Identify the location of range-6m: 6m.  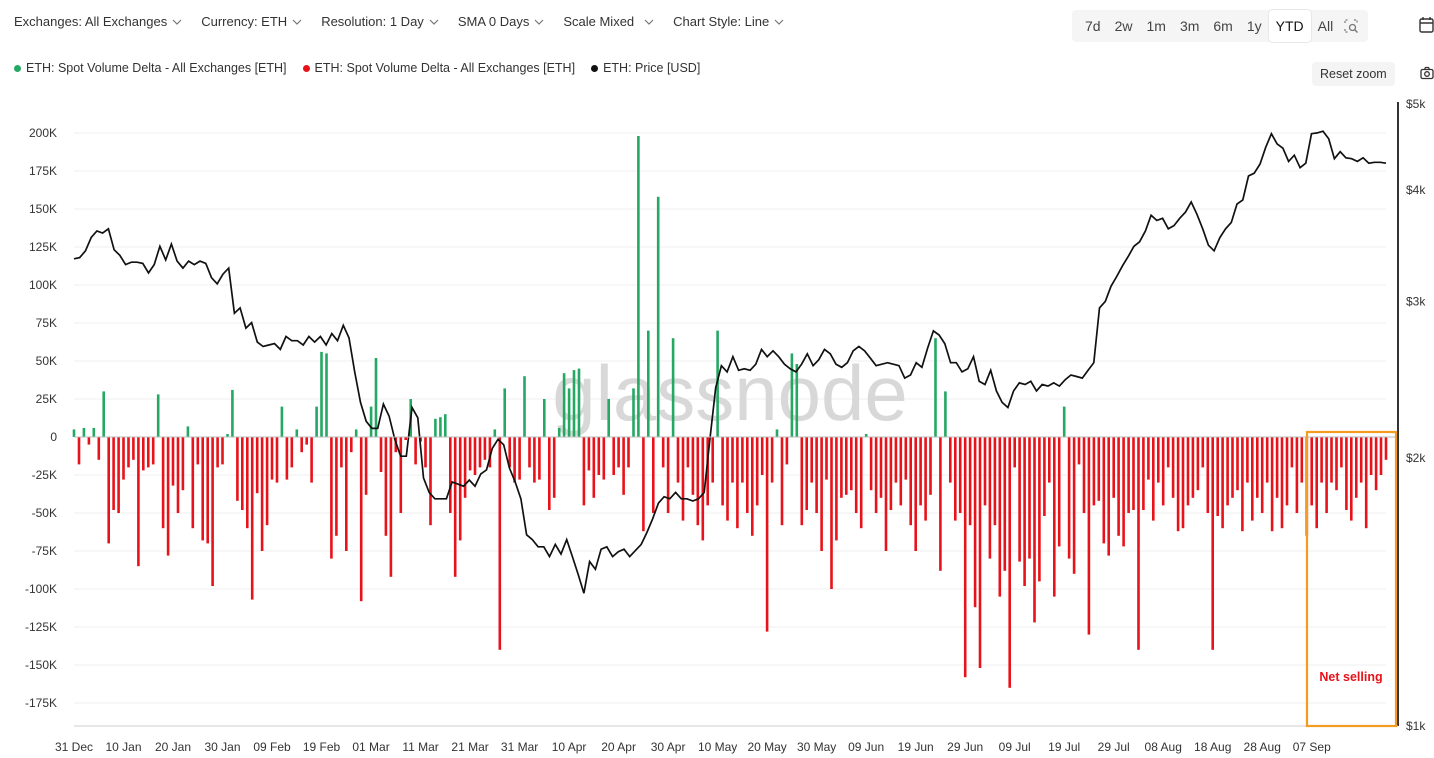
(1223, 26).